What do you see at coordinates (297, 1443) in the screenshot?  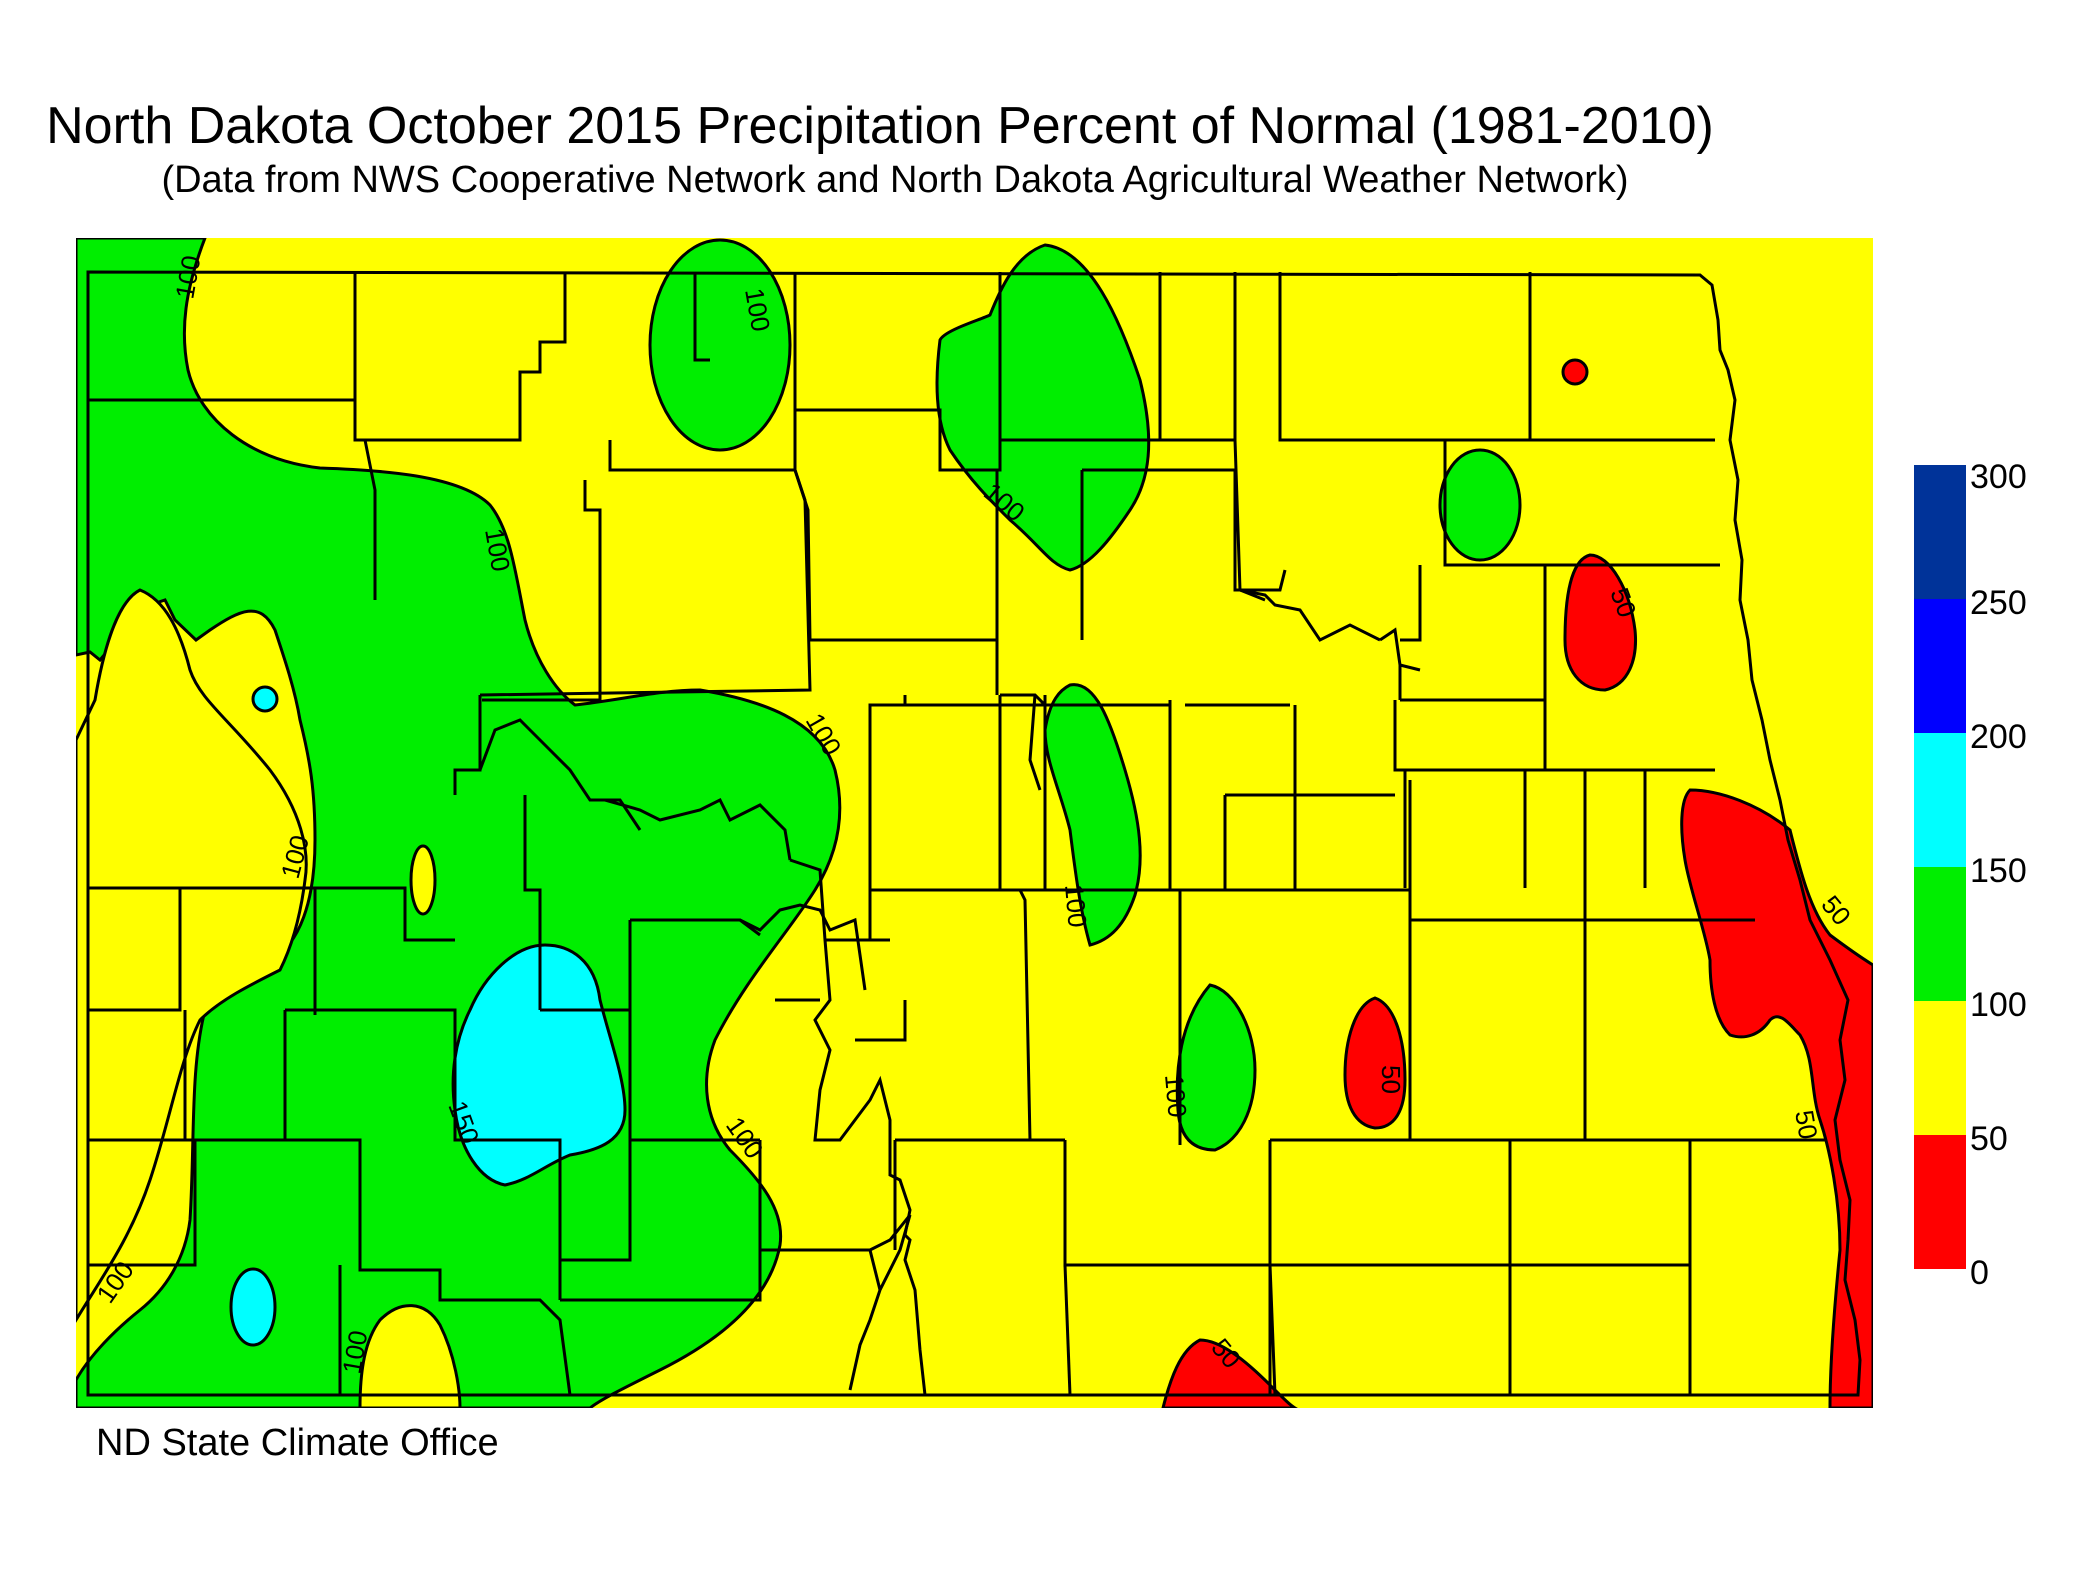 I see `credit-text: ND State Climate Office` at bounding box center [297, 1443].